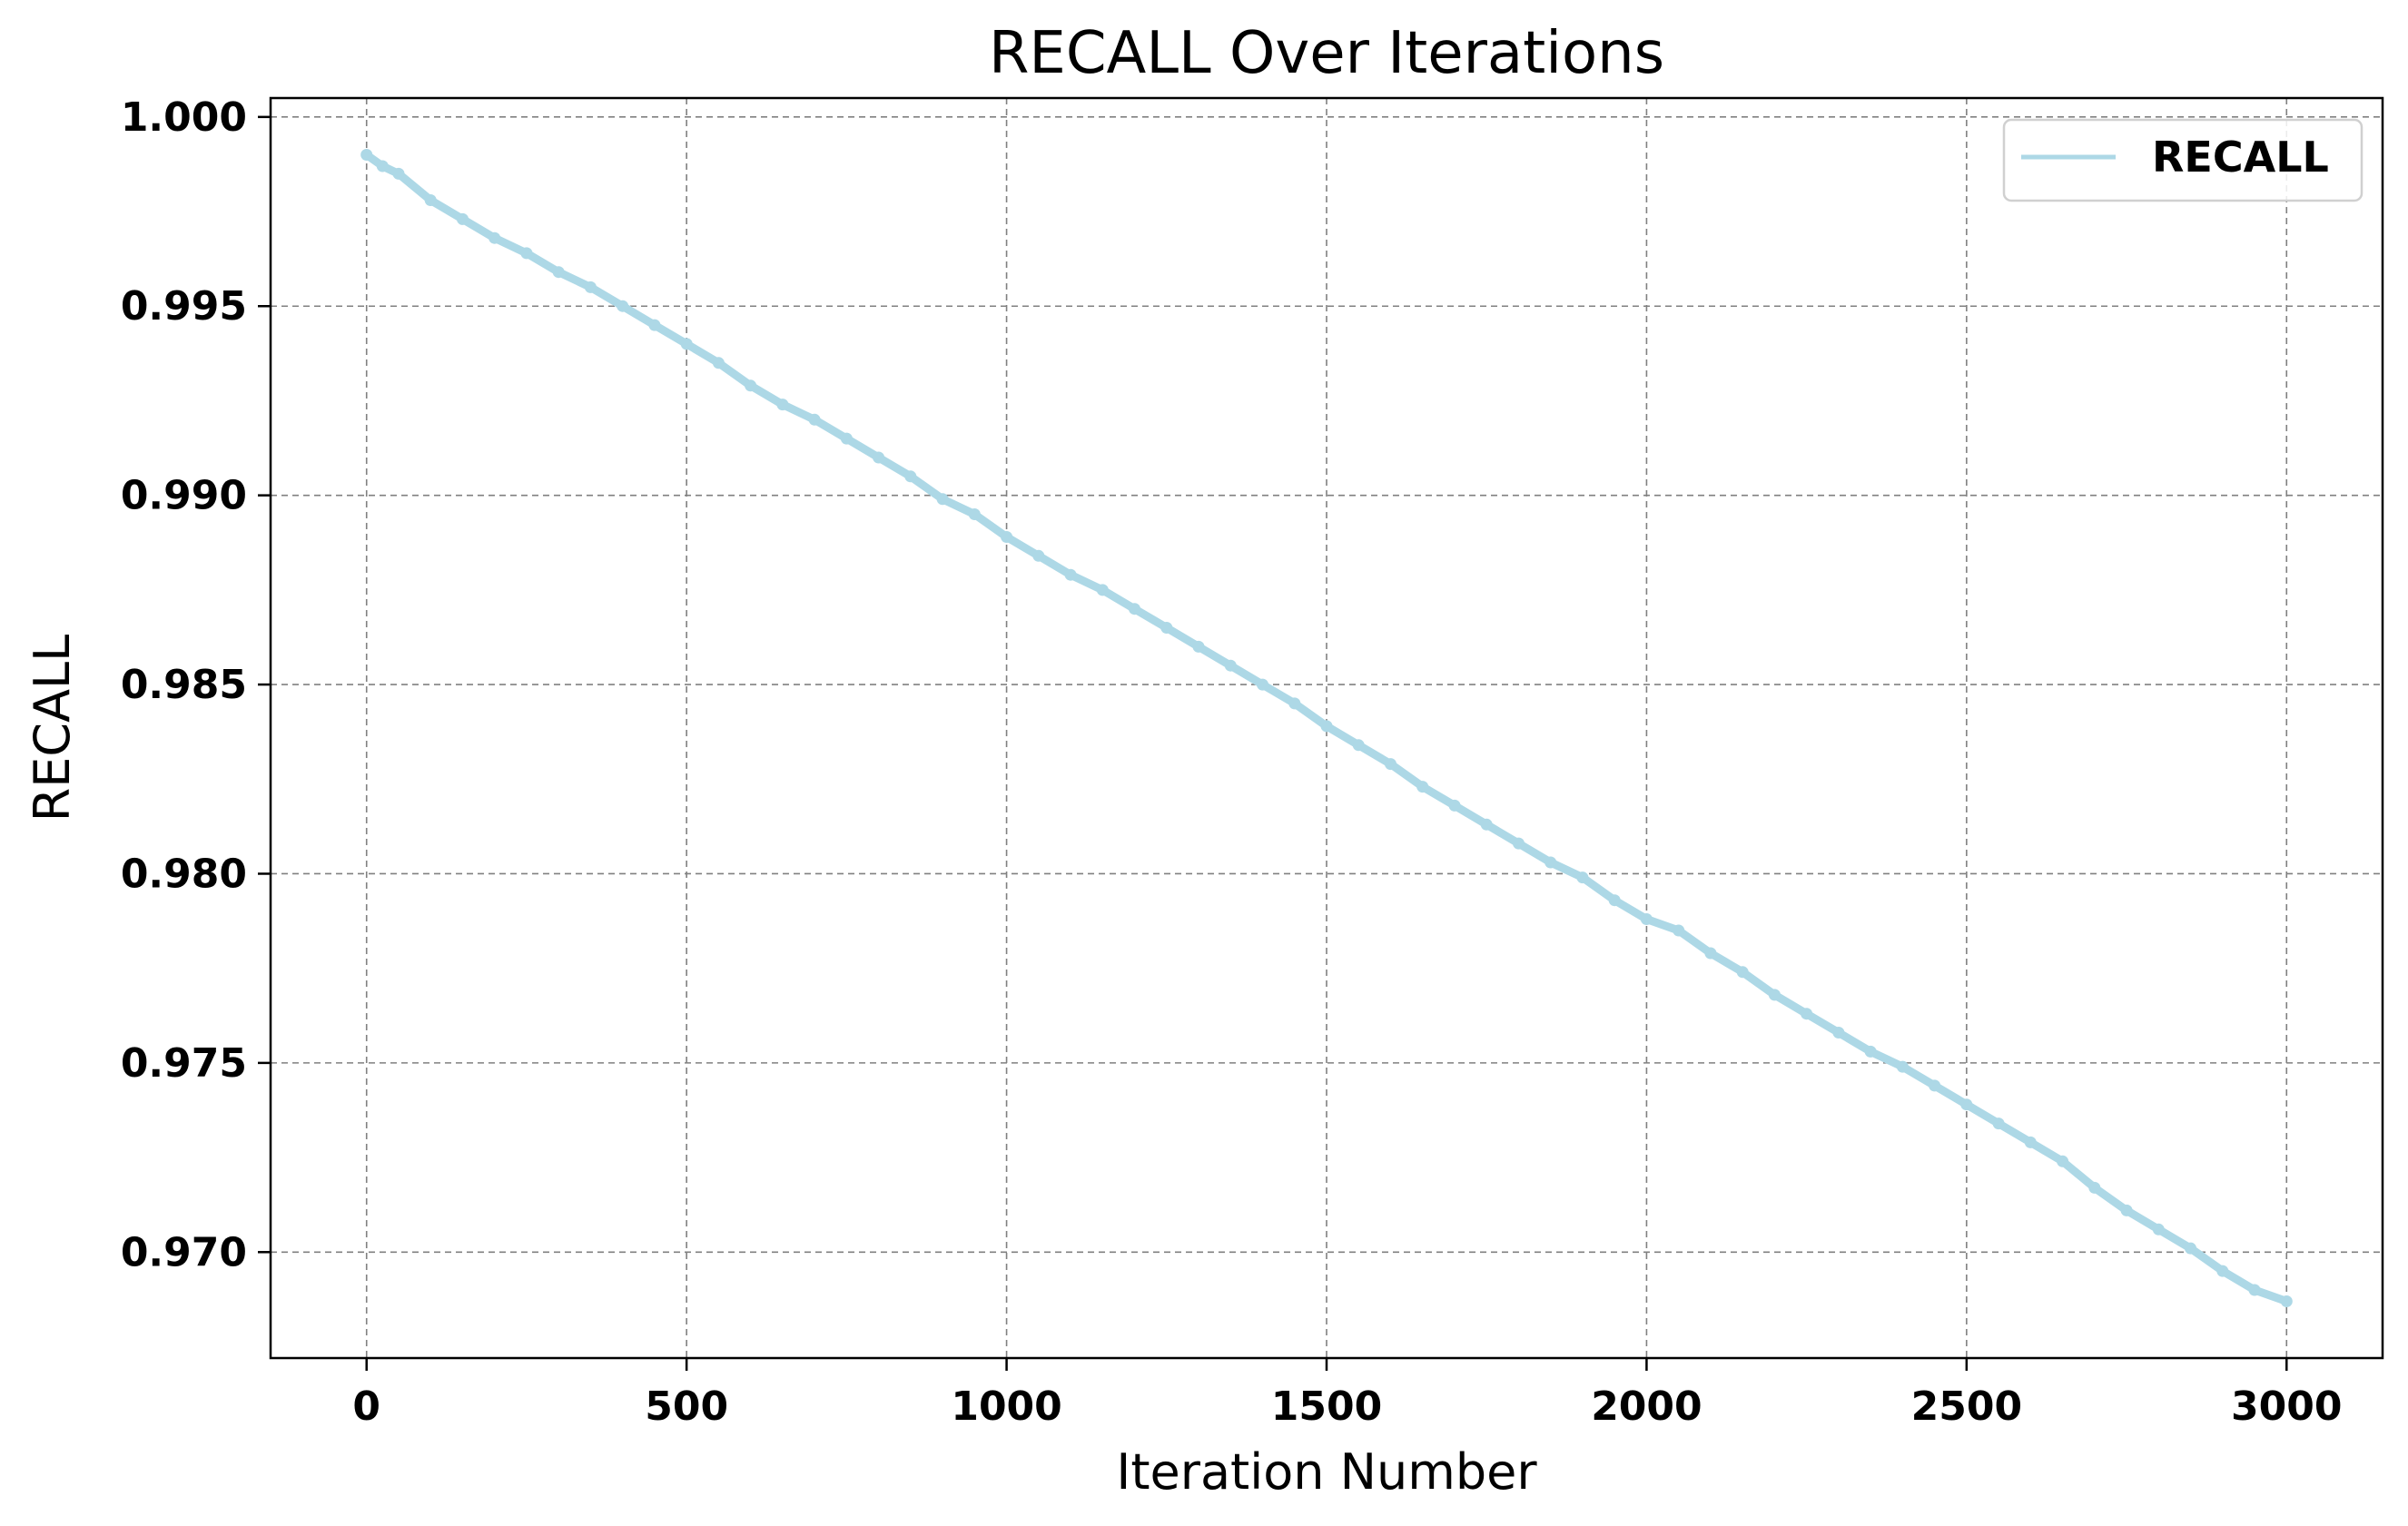 The width and height of the screenshot is (2408, 1526). Describe the element at coordinates (53, 728) in the screenshot. I see `y-axis-label: RECALL` at that location.